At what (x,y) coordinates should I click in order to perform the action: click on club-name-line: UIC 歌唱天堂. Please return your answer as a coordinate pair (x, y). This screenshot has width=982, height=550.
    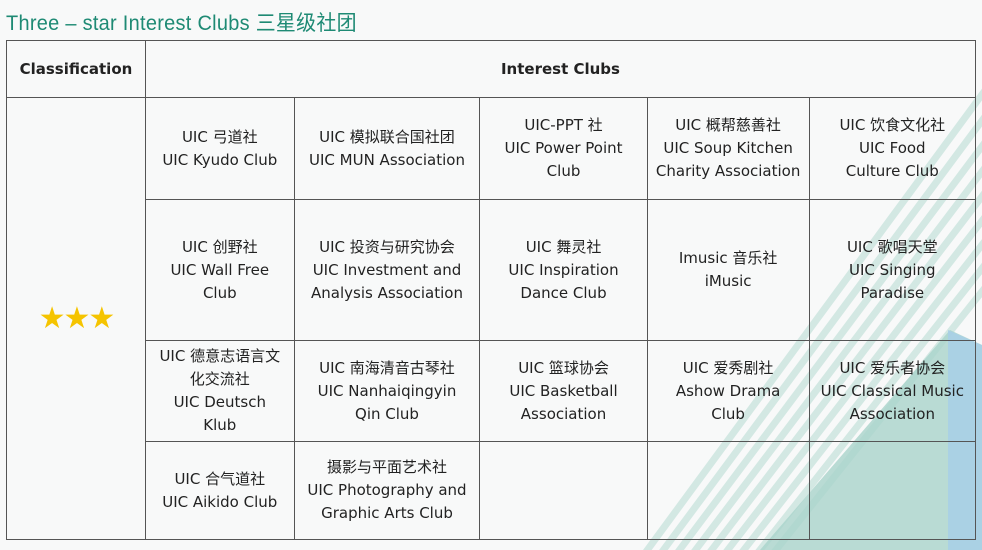
    Looking at the image, I should click on (892, 246).